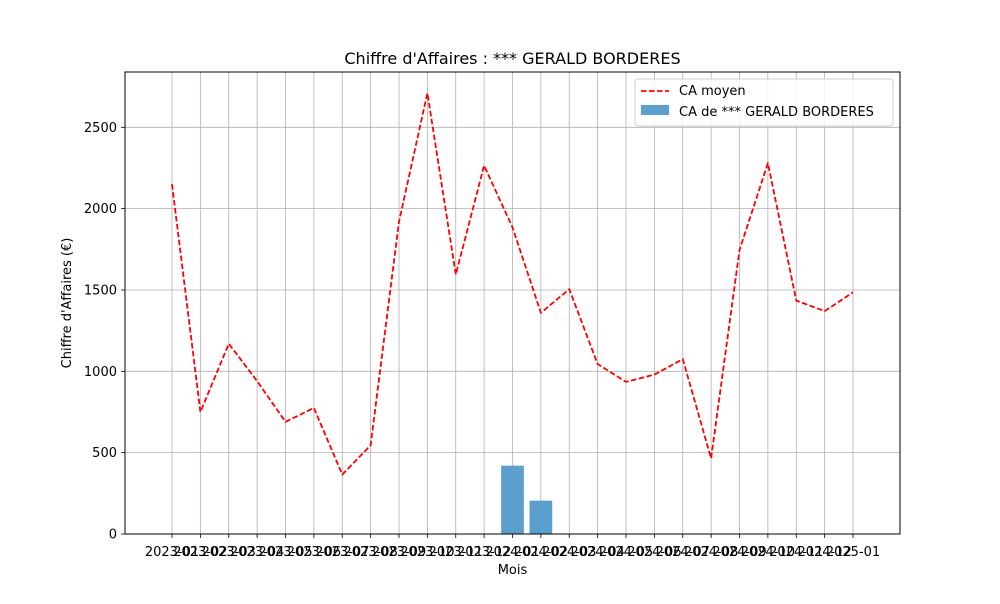 The image size is (1000, 604). I want to click on y-tick-label: 0, so click(113, 535).